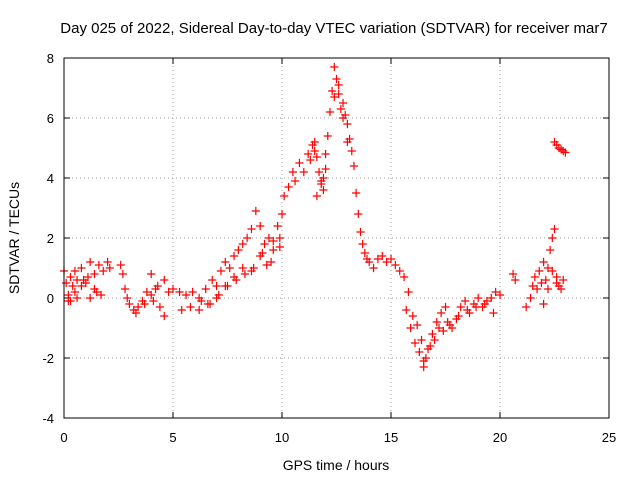 This screenshot has height=480, width=640. I want to click on x-tick-label: 15, so click(391, 437).